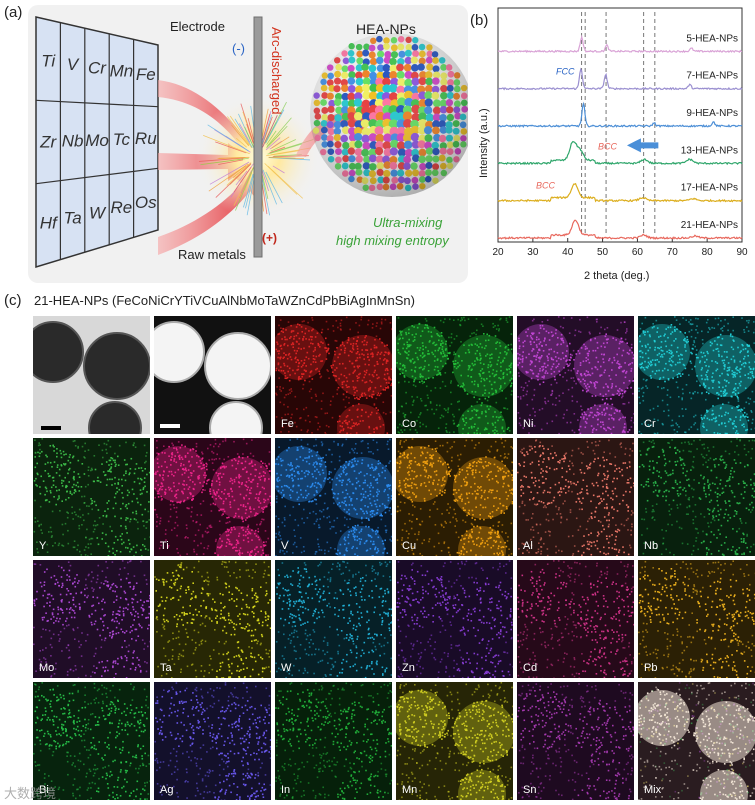  I want to click on x-tick-label: 70, so click(673, 252).